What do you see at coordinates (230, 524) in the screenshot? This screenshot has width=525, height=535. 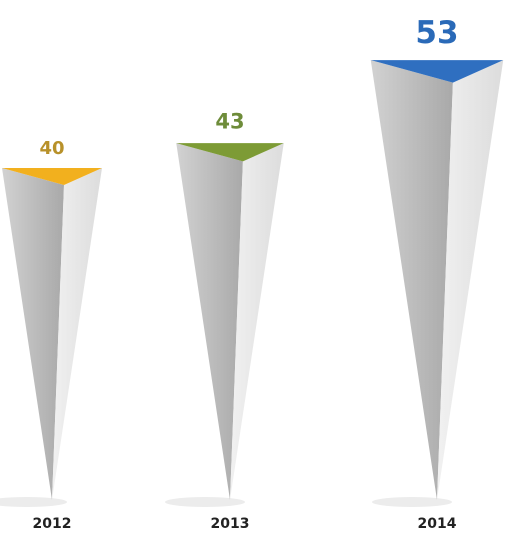 I see `category-label: 2013` at bounding box center [230, 524].